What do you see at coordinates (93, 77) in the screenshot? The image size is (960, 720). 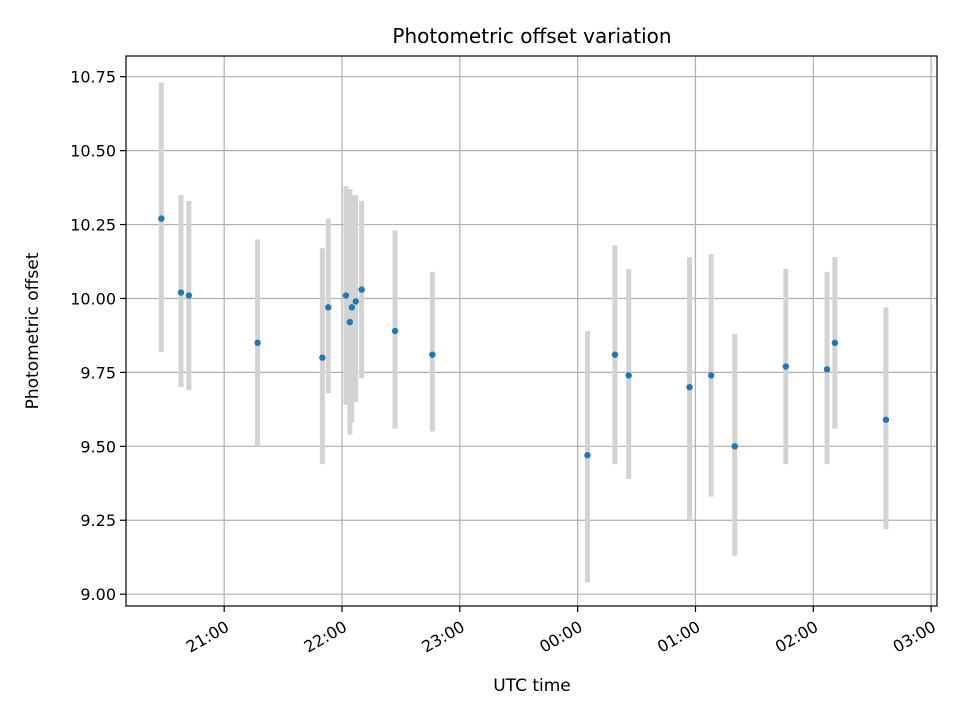 I see `y-tick-label: 10.75` at bounding box center [93, 77].